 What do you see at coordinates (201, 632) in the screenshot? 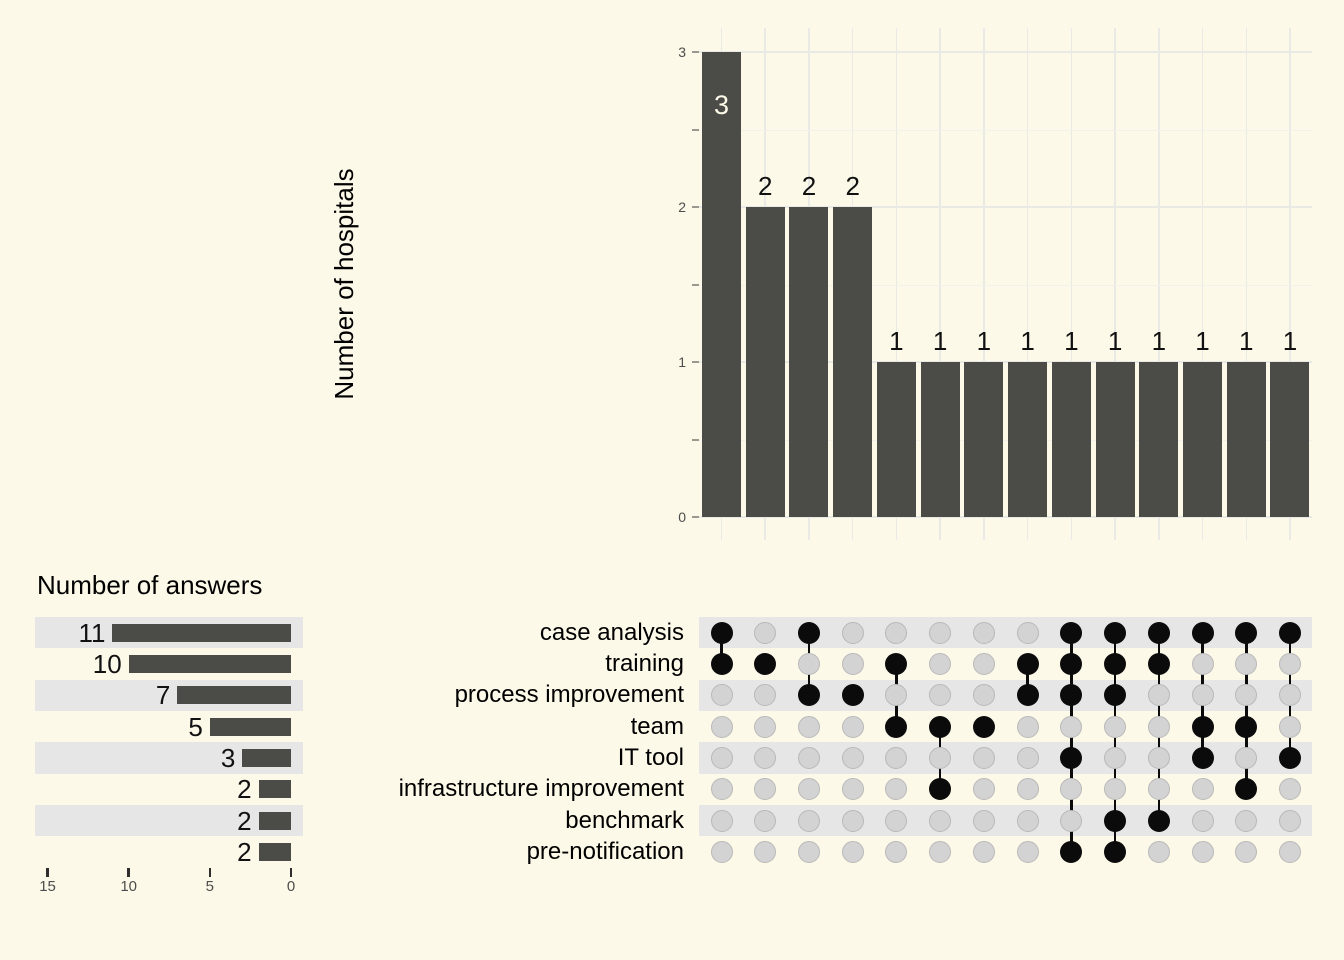
I see `set-size-bar` at bounding box center [201, 632].